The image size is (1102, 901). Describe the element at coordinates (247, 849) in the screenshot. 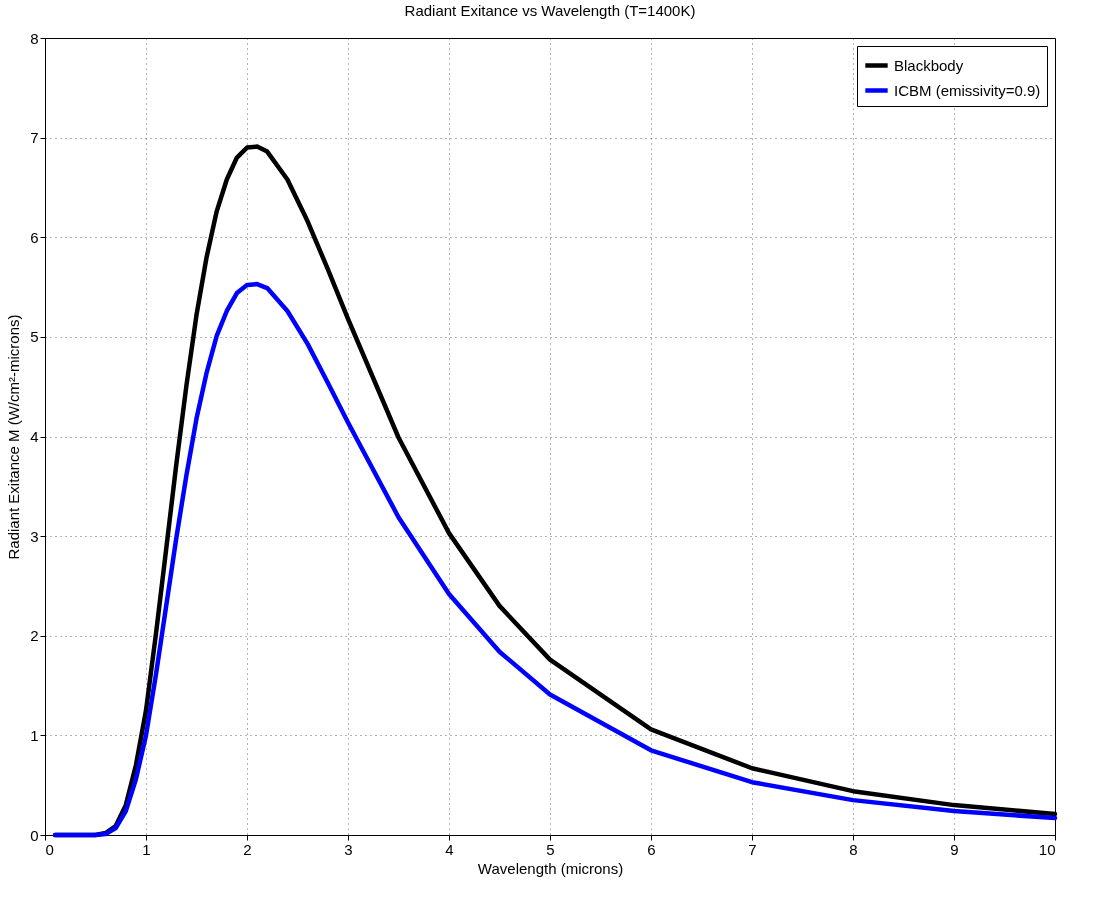

I see `x-tick-label: 2` at that location.